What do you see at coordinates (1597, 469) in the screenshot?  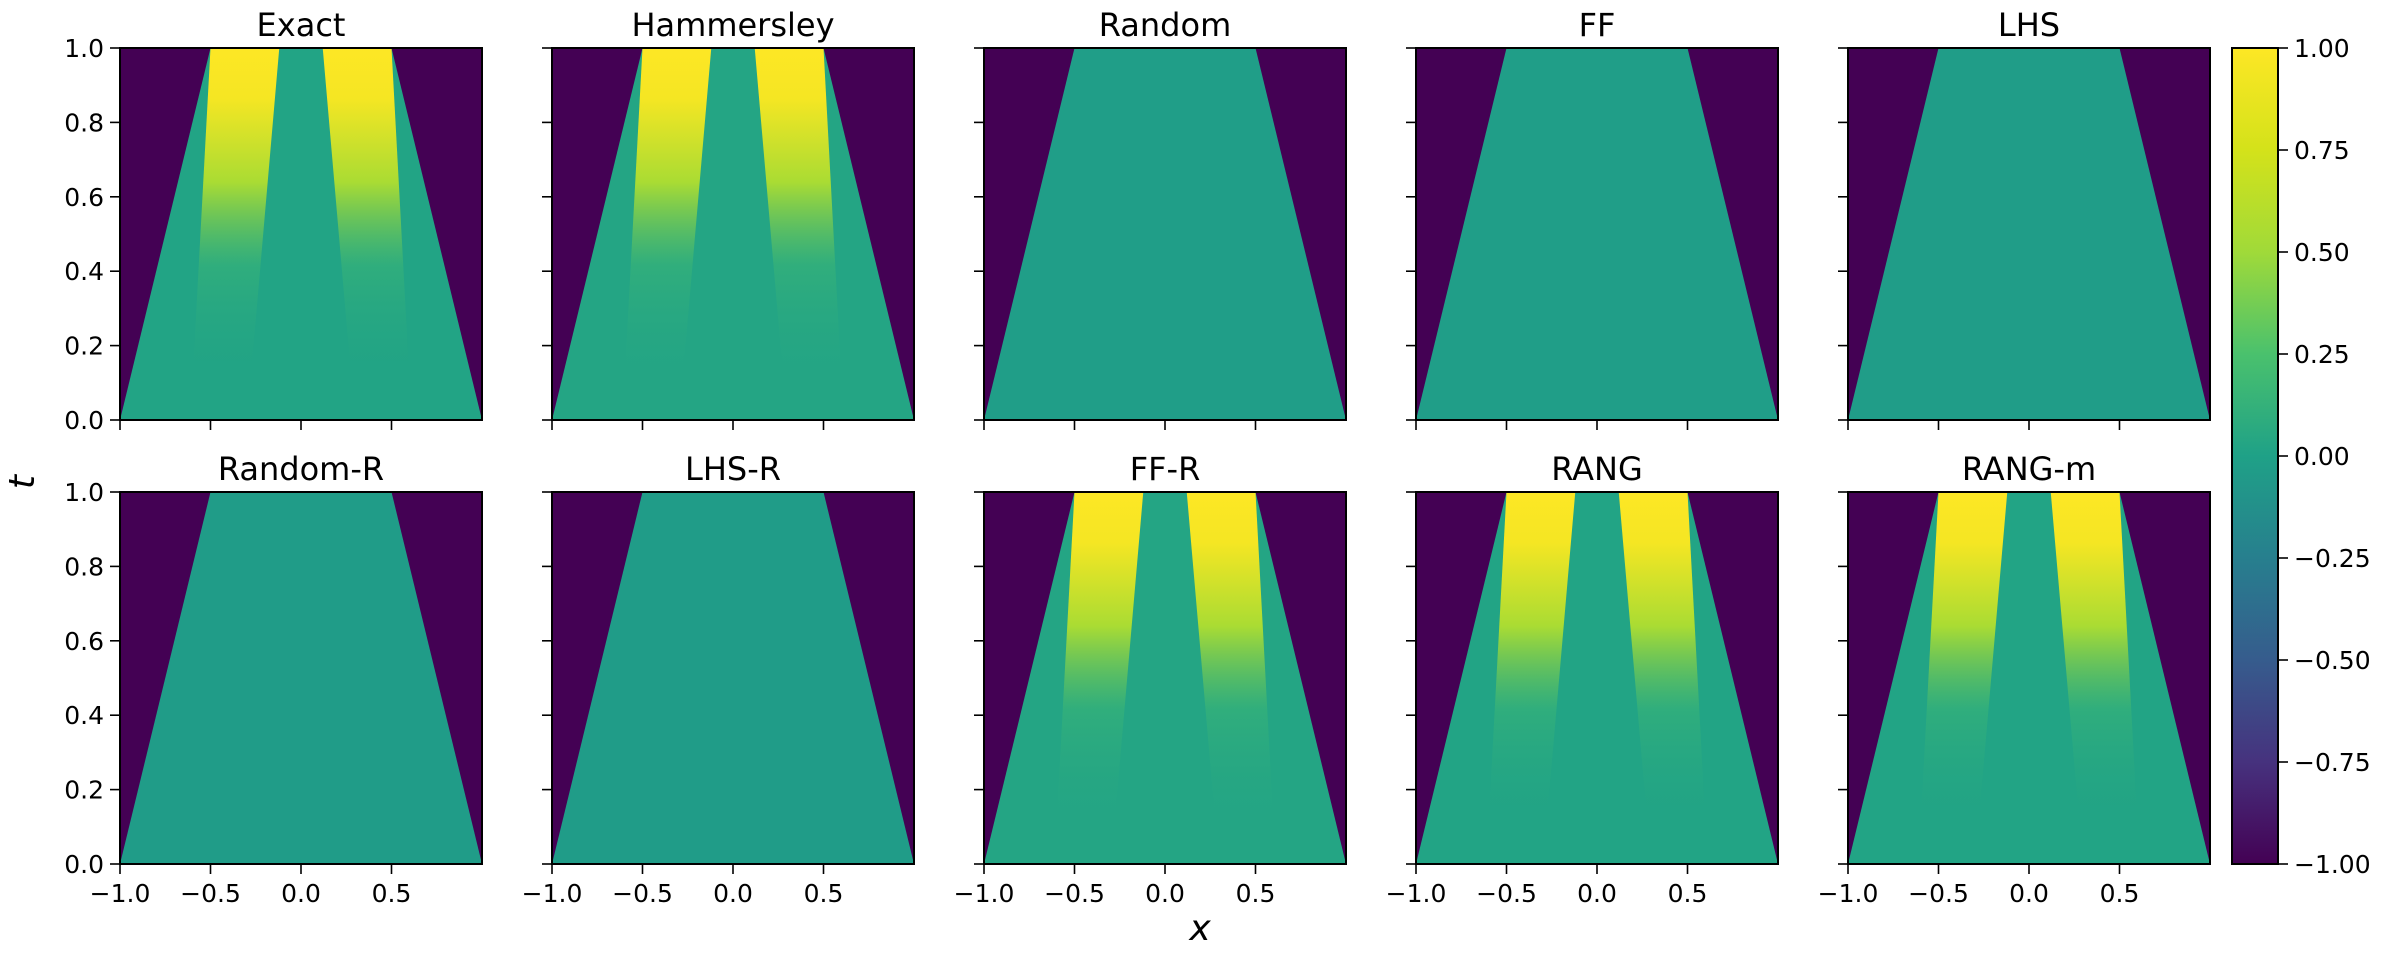 I see `panel-title: RANG` at bounding box center [1597, 469].